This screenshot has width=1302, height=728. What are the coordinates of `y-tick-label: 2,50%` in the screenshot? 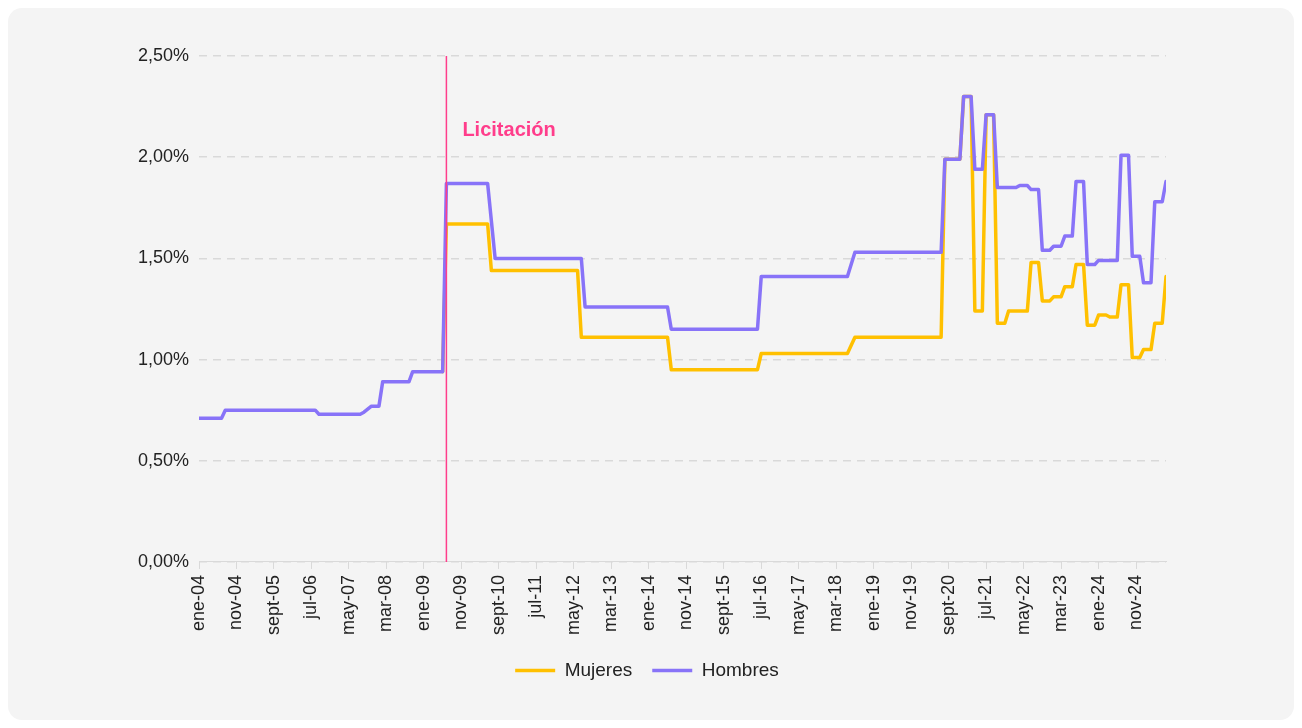 It's located at (163, 54).